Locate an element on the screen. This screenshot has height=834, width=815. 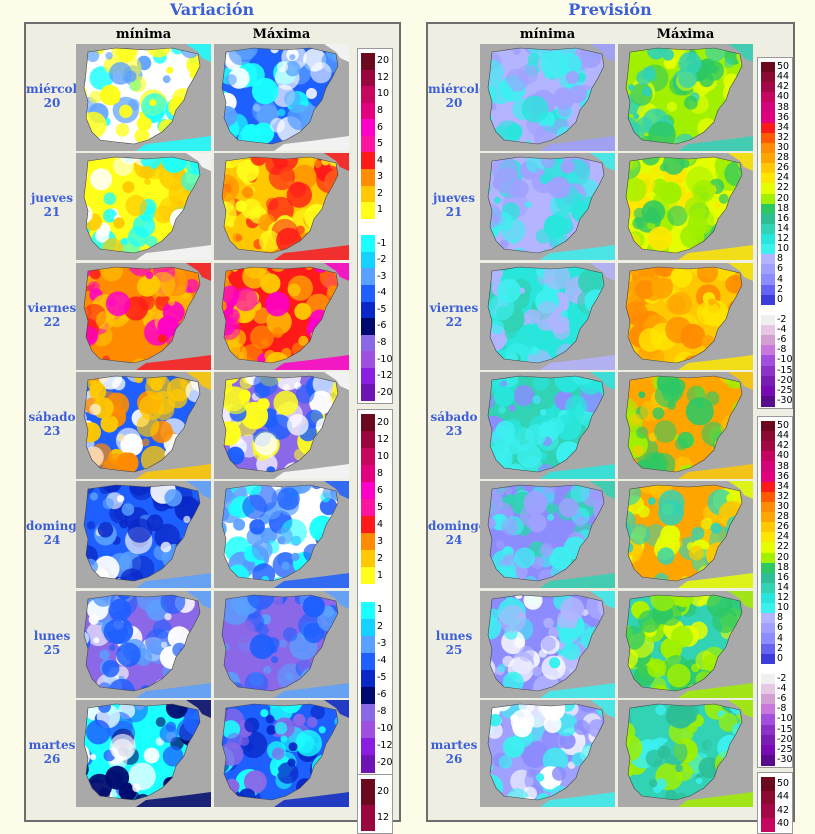
prevision-day-label: viernes 22 is located at coordinates (454, 315).